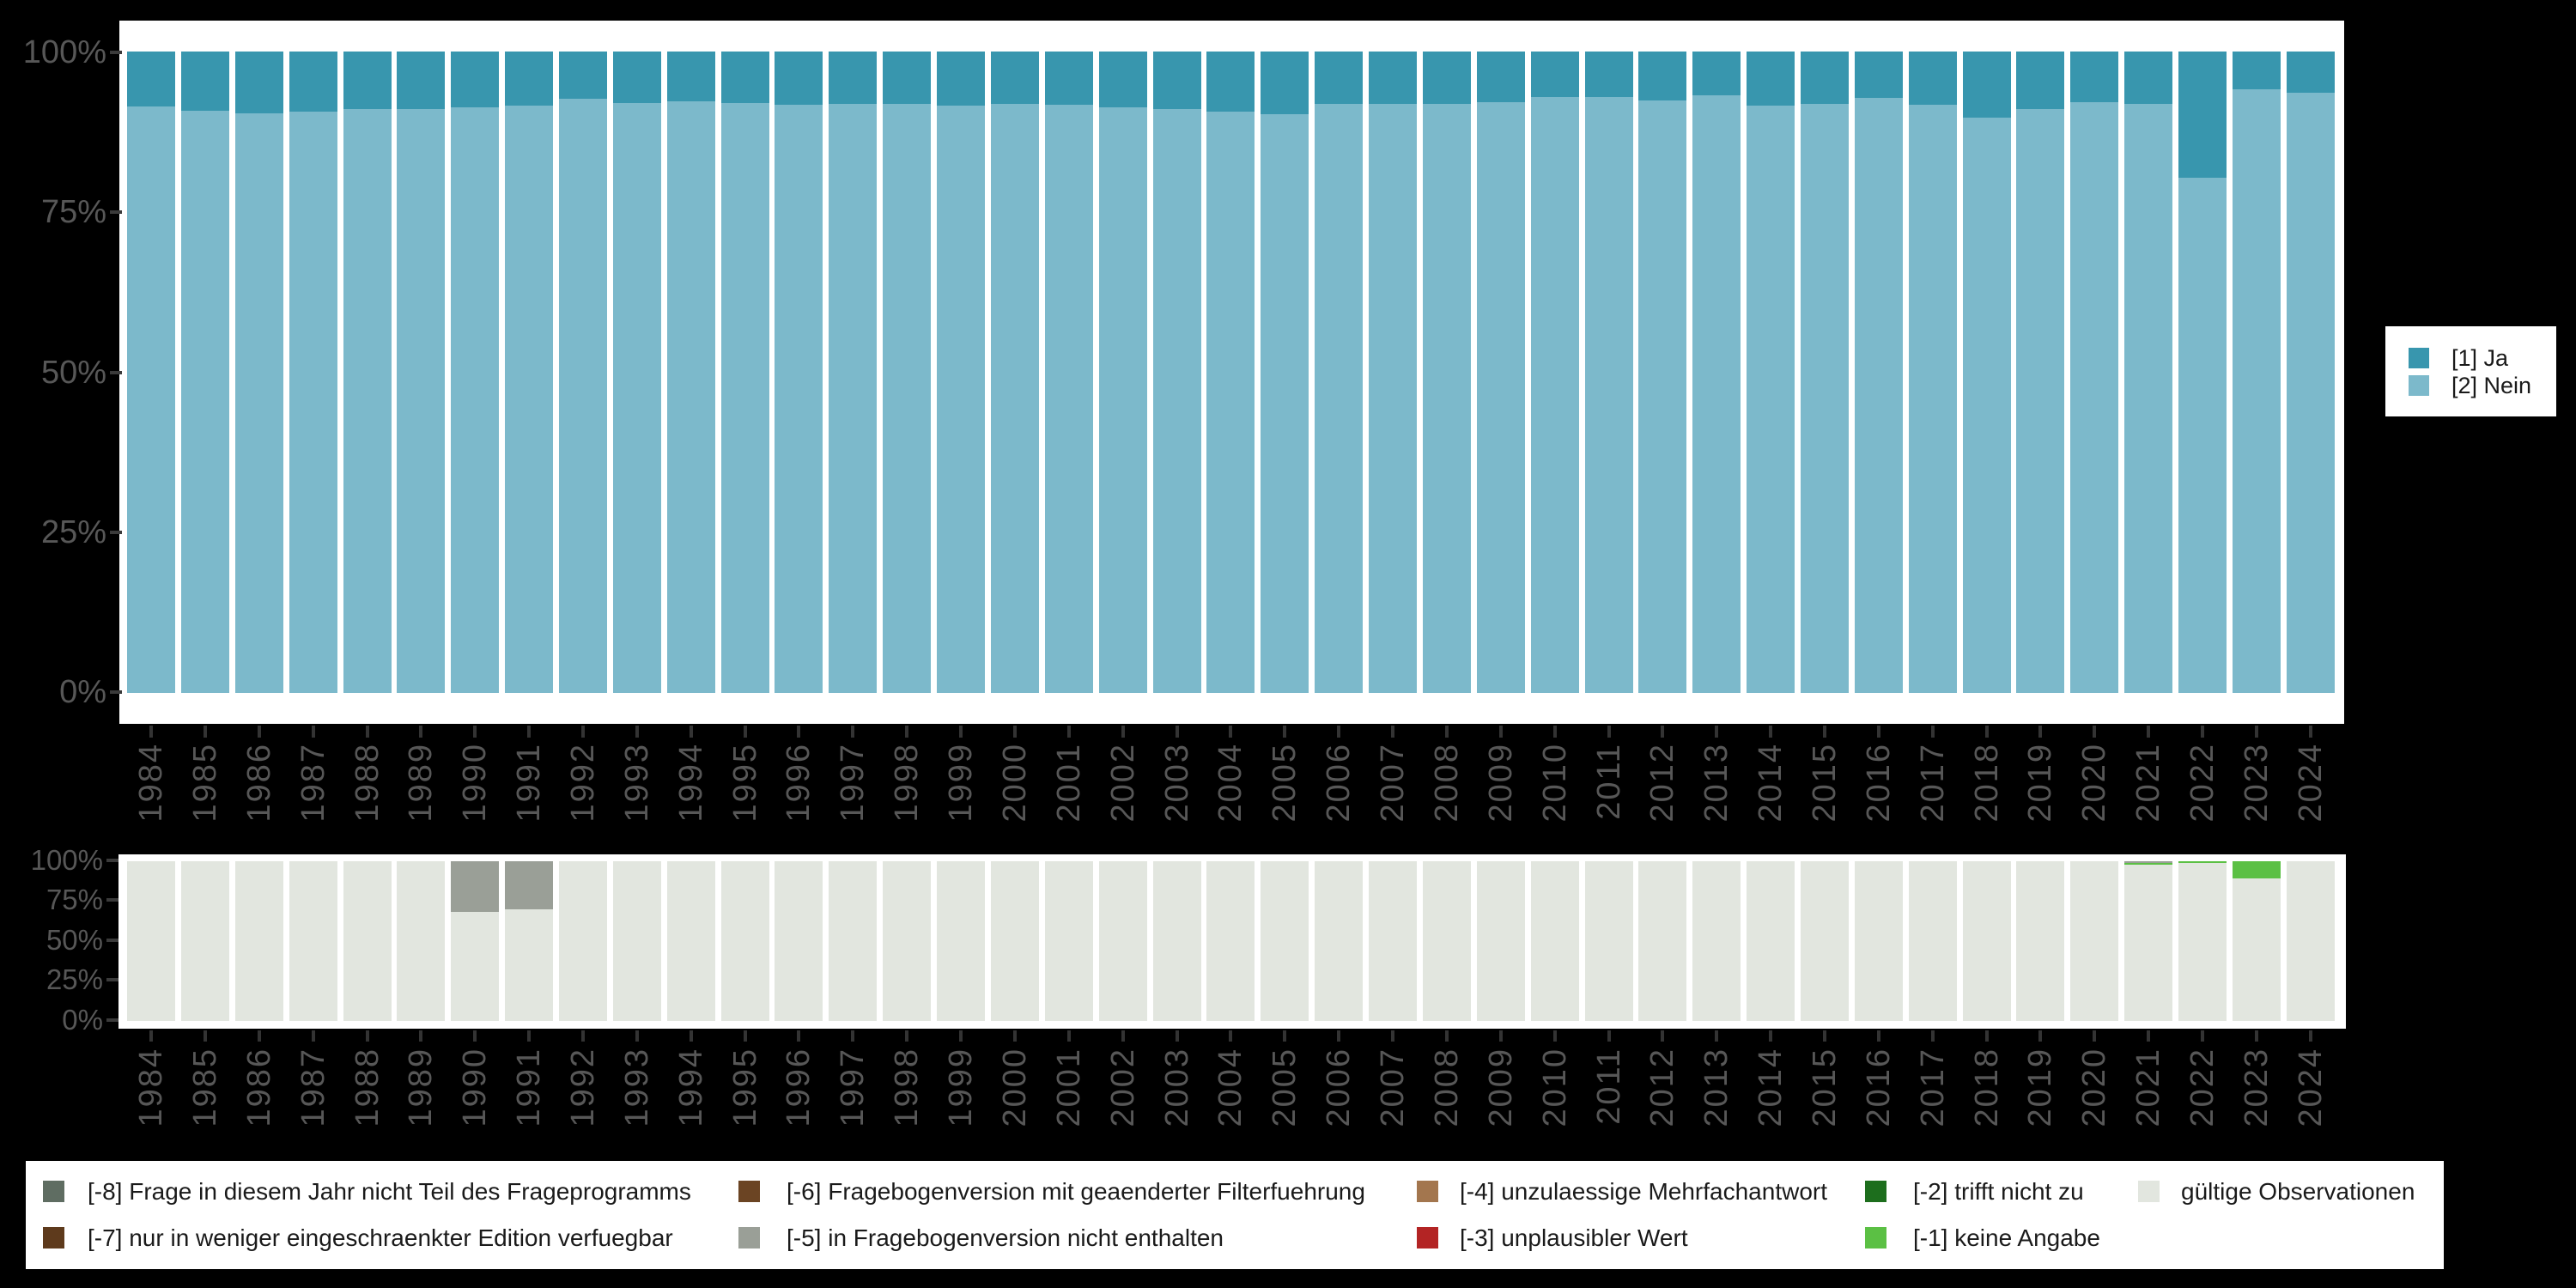 The width and height of the screenshot is (2576, 1288). Describe the element at coordinates (961, 372) in the screenshot. I see `bar-1999` at that location.